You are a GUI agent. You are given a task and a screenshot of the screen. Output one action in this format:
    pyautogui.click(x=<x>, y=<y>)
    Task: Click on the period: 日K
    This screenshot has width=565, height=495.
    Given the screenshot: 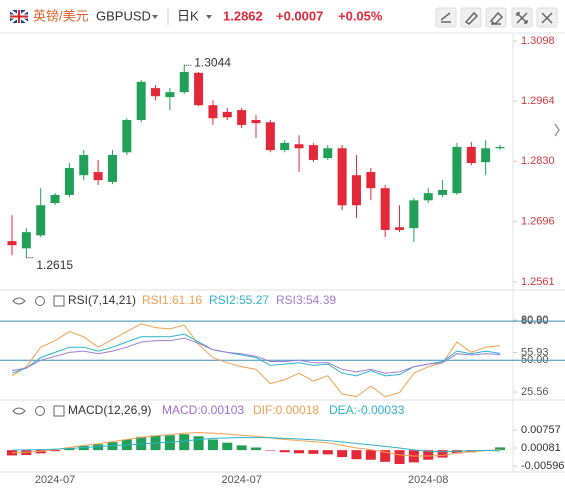 What is the action you would take?
    pyautogui.click(x=188, y=15)
    